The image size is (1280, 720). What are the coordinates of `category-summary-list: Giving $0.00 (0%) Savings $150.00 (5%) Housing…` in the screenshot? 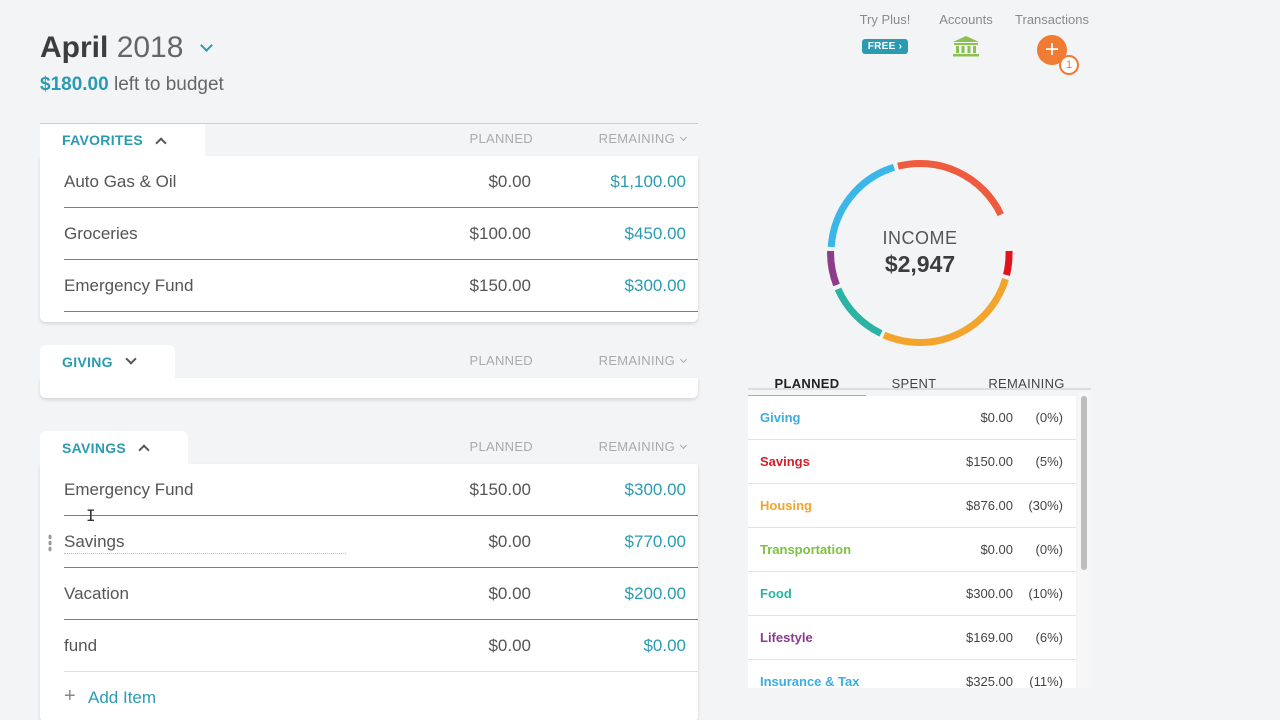 It's located at (912, 542).